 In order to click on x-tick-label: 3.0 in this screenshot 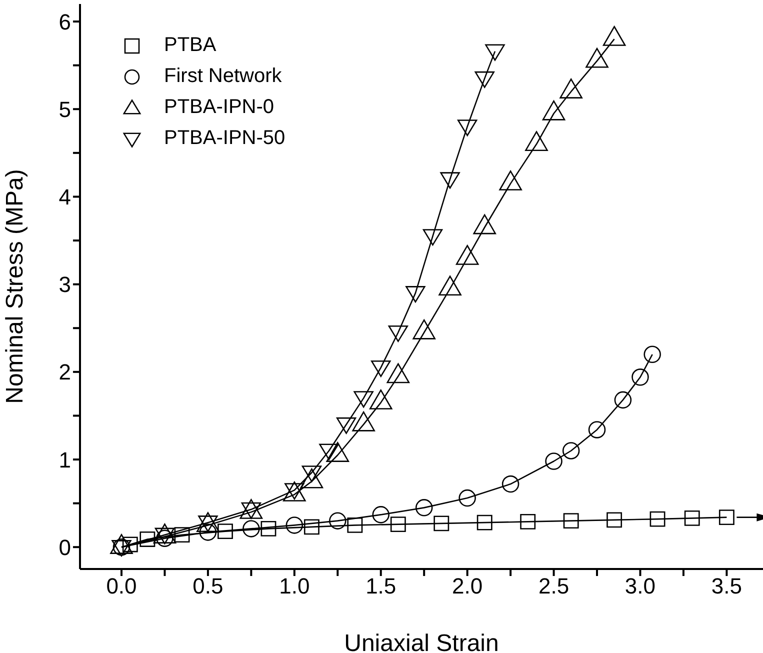, I will do `click(640, 586)`.